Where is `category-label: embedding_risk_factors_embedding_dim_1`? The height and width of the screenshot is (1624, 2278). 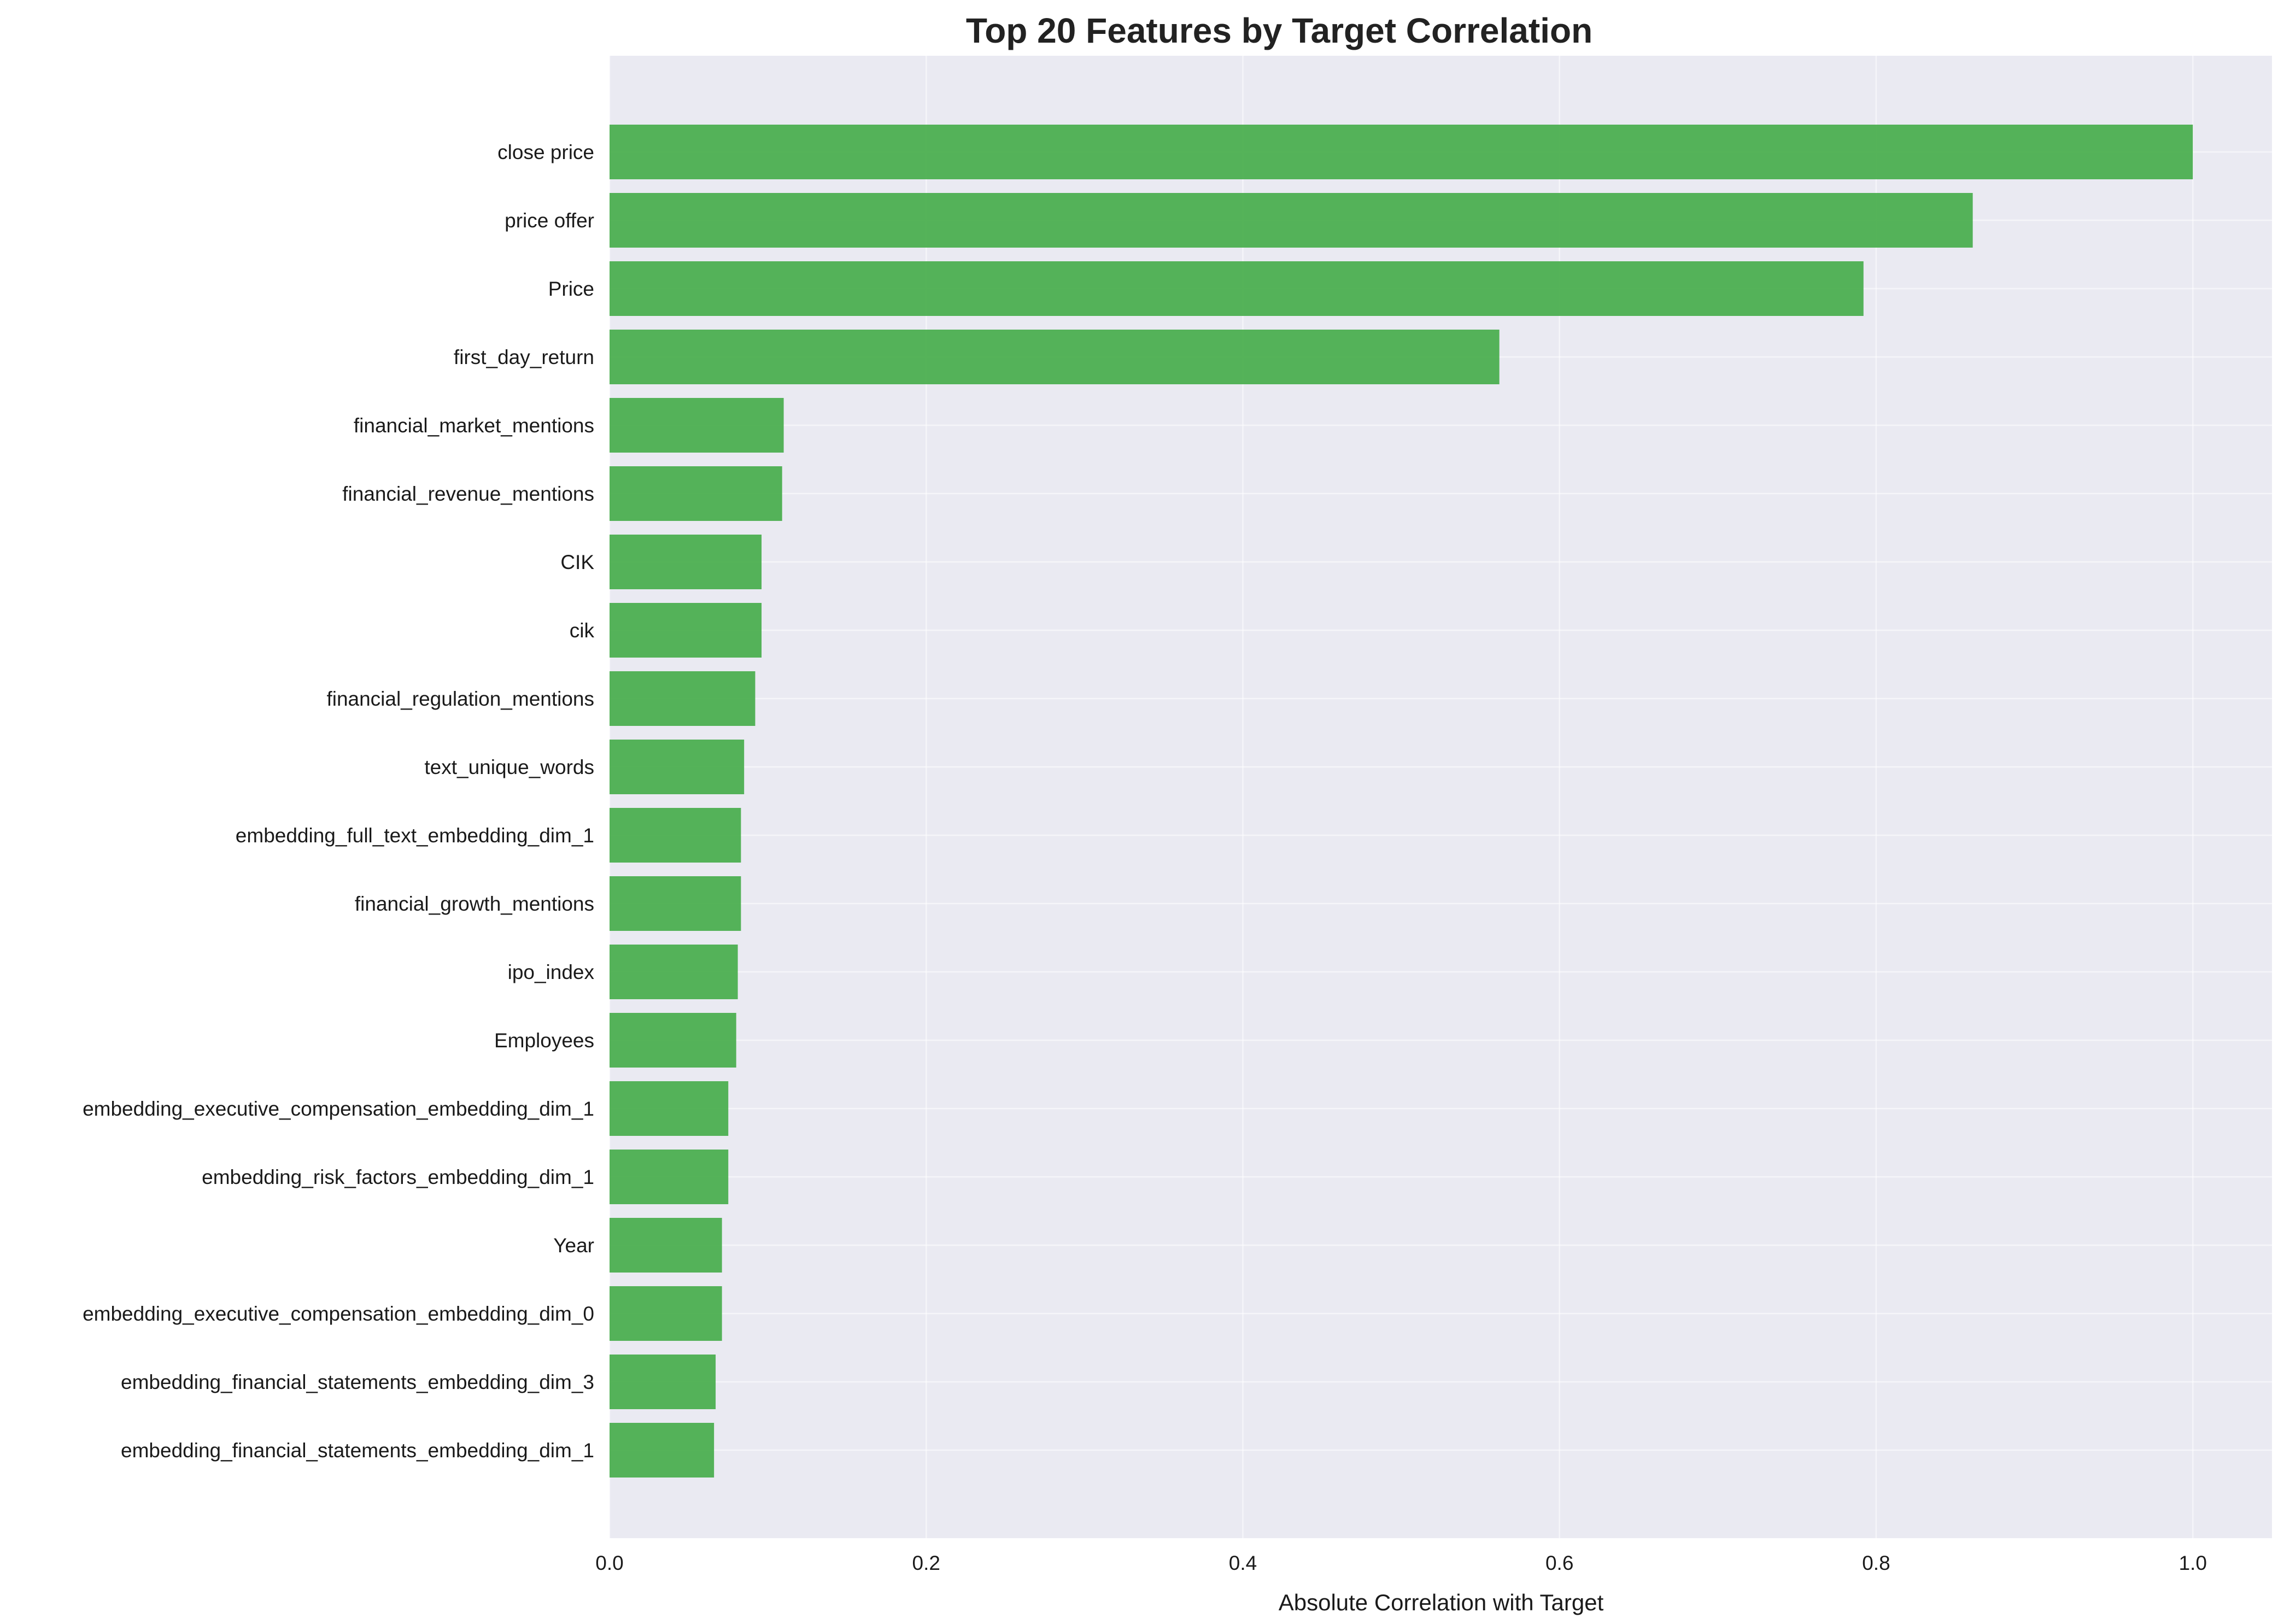 category-label: embedding_risk_factors_embedding_dim_1 is located at coordinates (398, 1177).